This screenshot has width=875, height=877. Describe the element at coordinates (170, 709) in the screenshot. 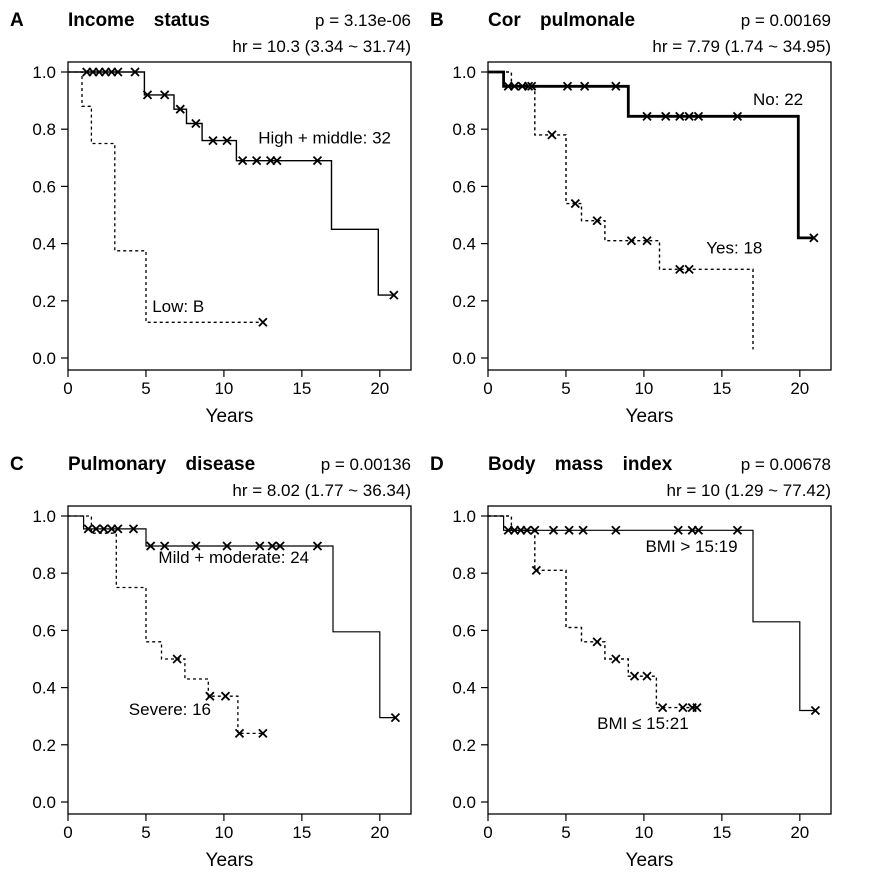

I see `series-label: Severe: 16` at that location.